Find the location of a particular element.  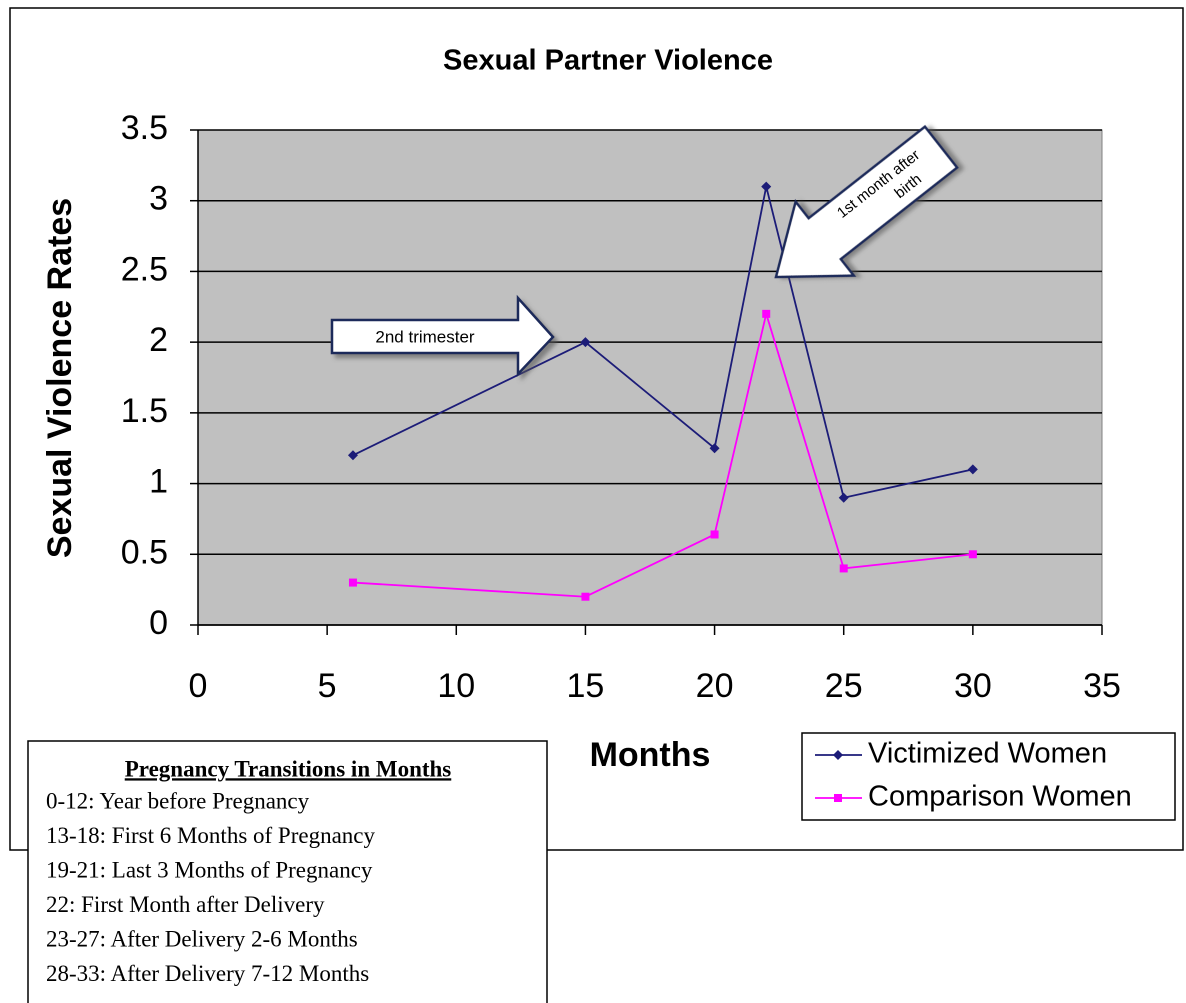

transition-item: 23-27: After Delivery 2-6 Months is located at coordinates (202, 938).